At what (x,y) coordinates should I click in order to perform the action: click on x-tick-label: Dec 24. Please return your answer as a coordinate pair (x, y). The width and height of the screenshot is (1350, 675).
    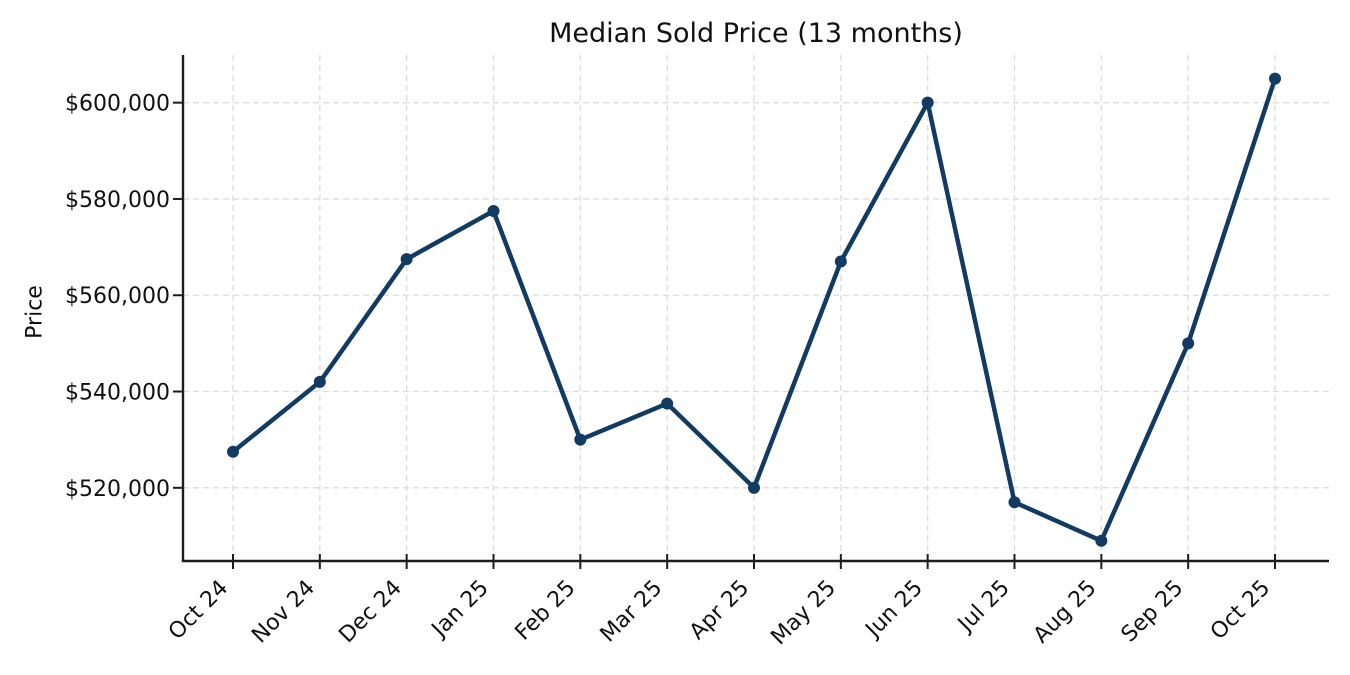
    Looking at the image, I should click on (370, 612).